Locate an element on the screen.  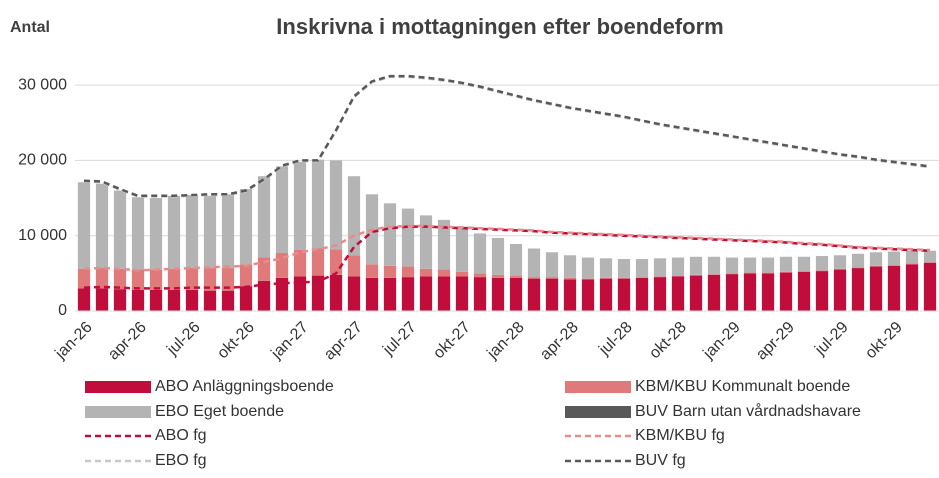
x-tick-label: jan-29 is located at coordinates (722, 341).